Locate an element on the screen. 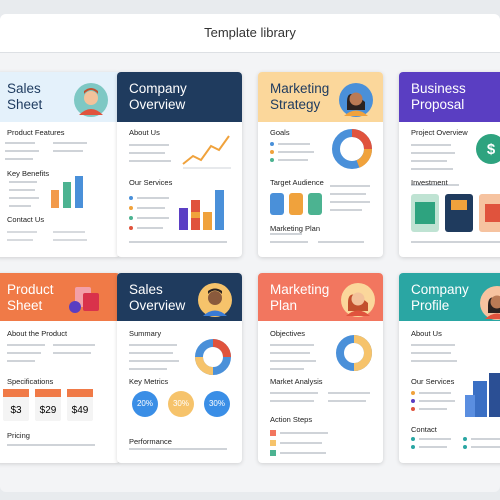 The width and height of the screenshot is (500, 500). template-card: Company Overview About Us Our Services is located at coordinates (179, 164).